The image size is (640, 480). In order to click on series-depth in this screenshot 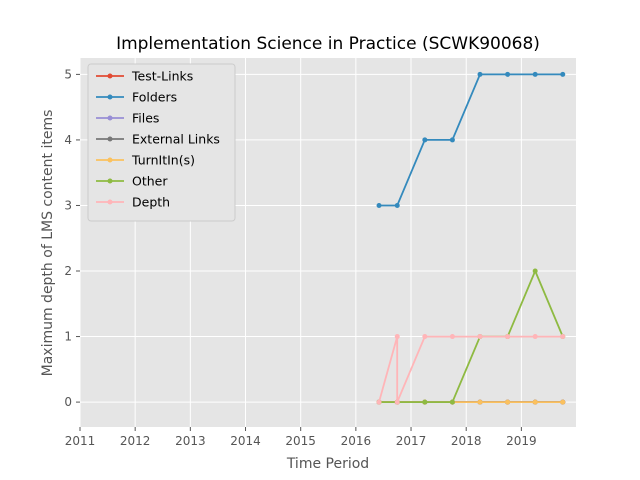, I will do `click(471, 369)`.